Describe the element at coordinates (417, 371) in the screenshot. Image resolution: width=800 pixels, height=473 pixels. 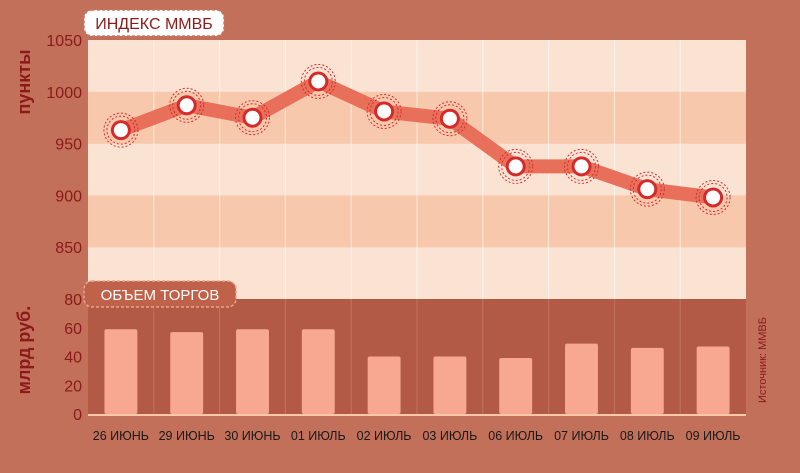
I see `volume-bars` at that location.